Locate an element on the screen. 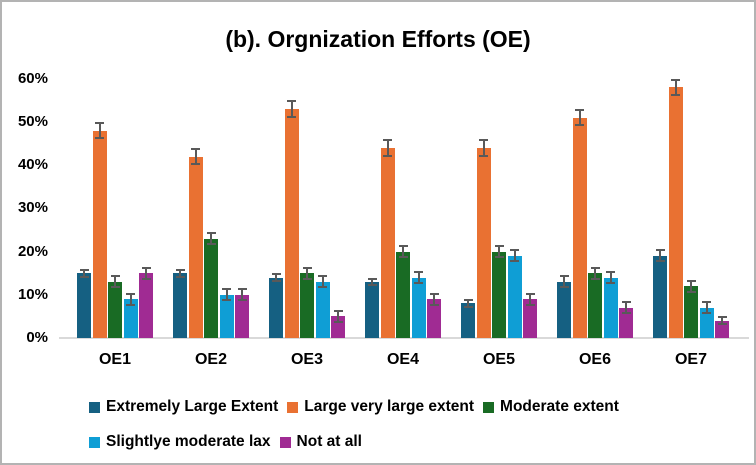 This screenshot has height=465, width=756. legend-item-4: Slightlye moderate lax is located at coordinates (180, 442).